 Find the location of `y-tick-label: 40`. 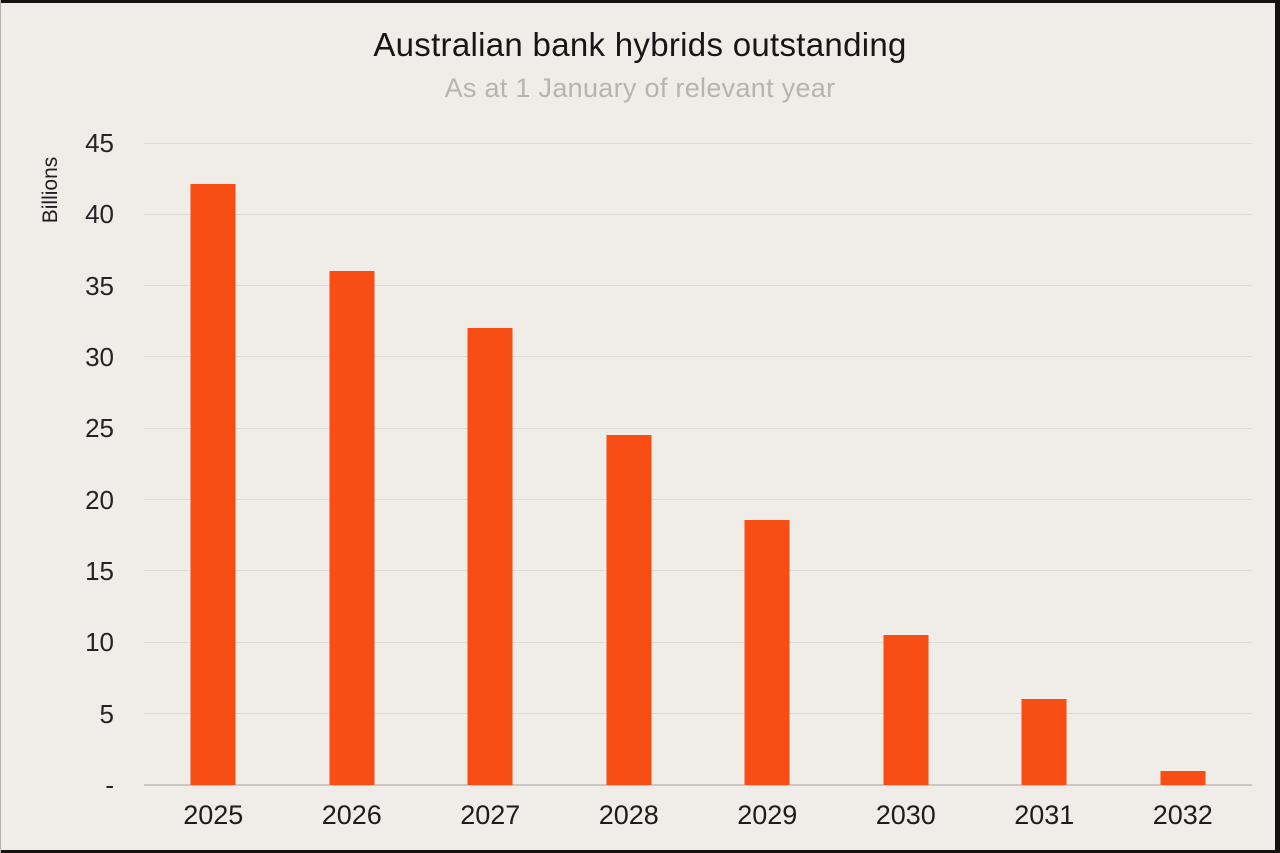

y-tick-label: 40 is located at coordinates (99, 214).